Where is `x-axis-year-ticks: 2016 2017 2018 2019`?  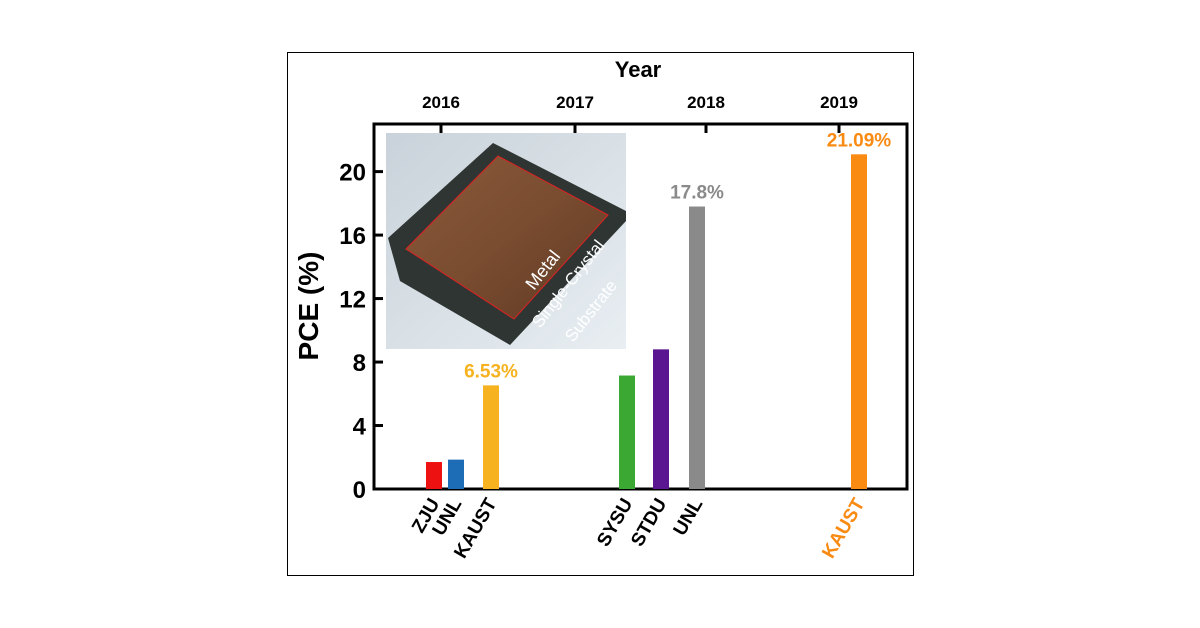
x-axis-year-ticks: 2016 2017 2018 2019 is located at coordinates (640, 113).